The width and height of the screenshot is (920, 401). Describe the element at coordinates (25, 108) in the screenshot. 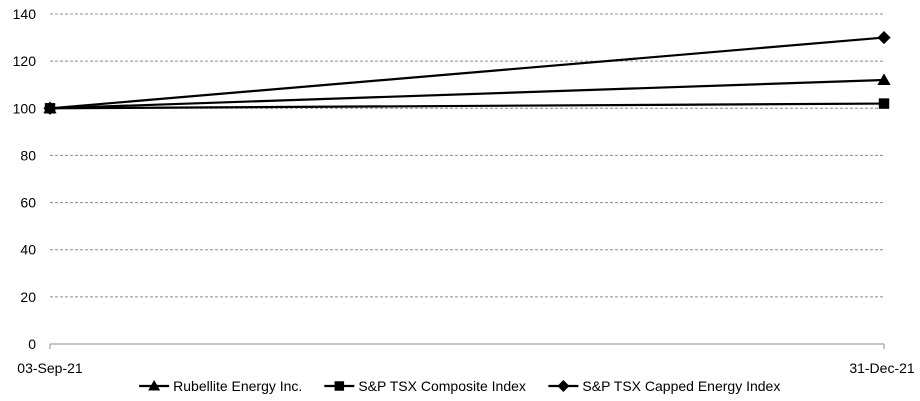

I see `y-tick-label: 100` at that location.